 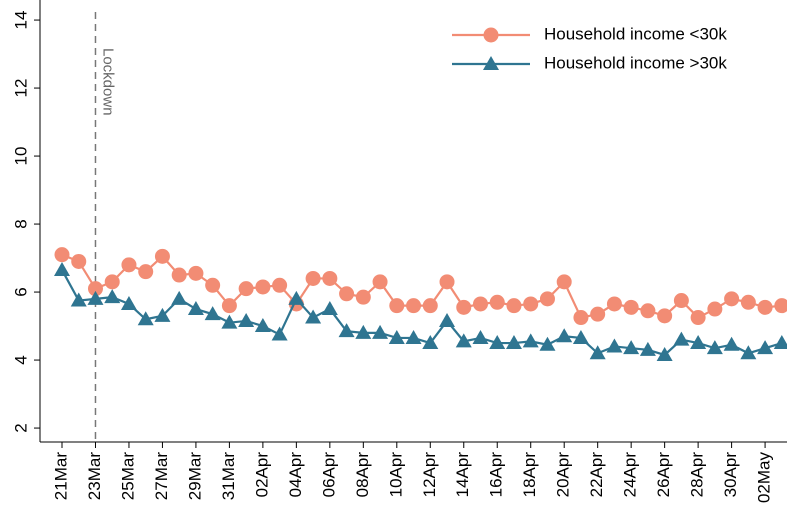 I want to click on x-tick-label: 20Apr, so click(x=563, y=475).